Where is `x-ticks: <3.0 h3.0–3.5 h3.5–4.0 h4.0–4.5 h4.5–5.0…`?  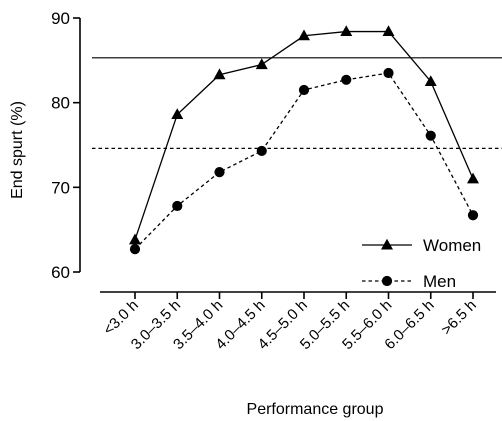
x-ticks: <3.0 h3.0–3.5 h3.5–4.0 h4.0–4.5 h4.5–5.0… is located at coordinates (290, 322).